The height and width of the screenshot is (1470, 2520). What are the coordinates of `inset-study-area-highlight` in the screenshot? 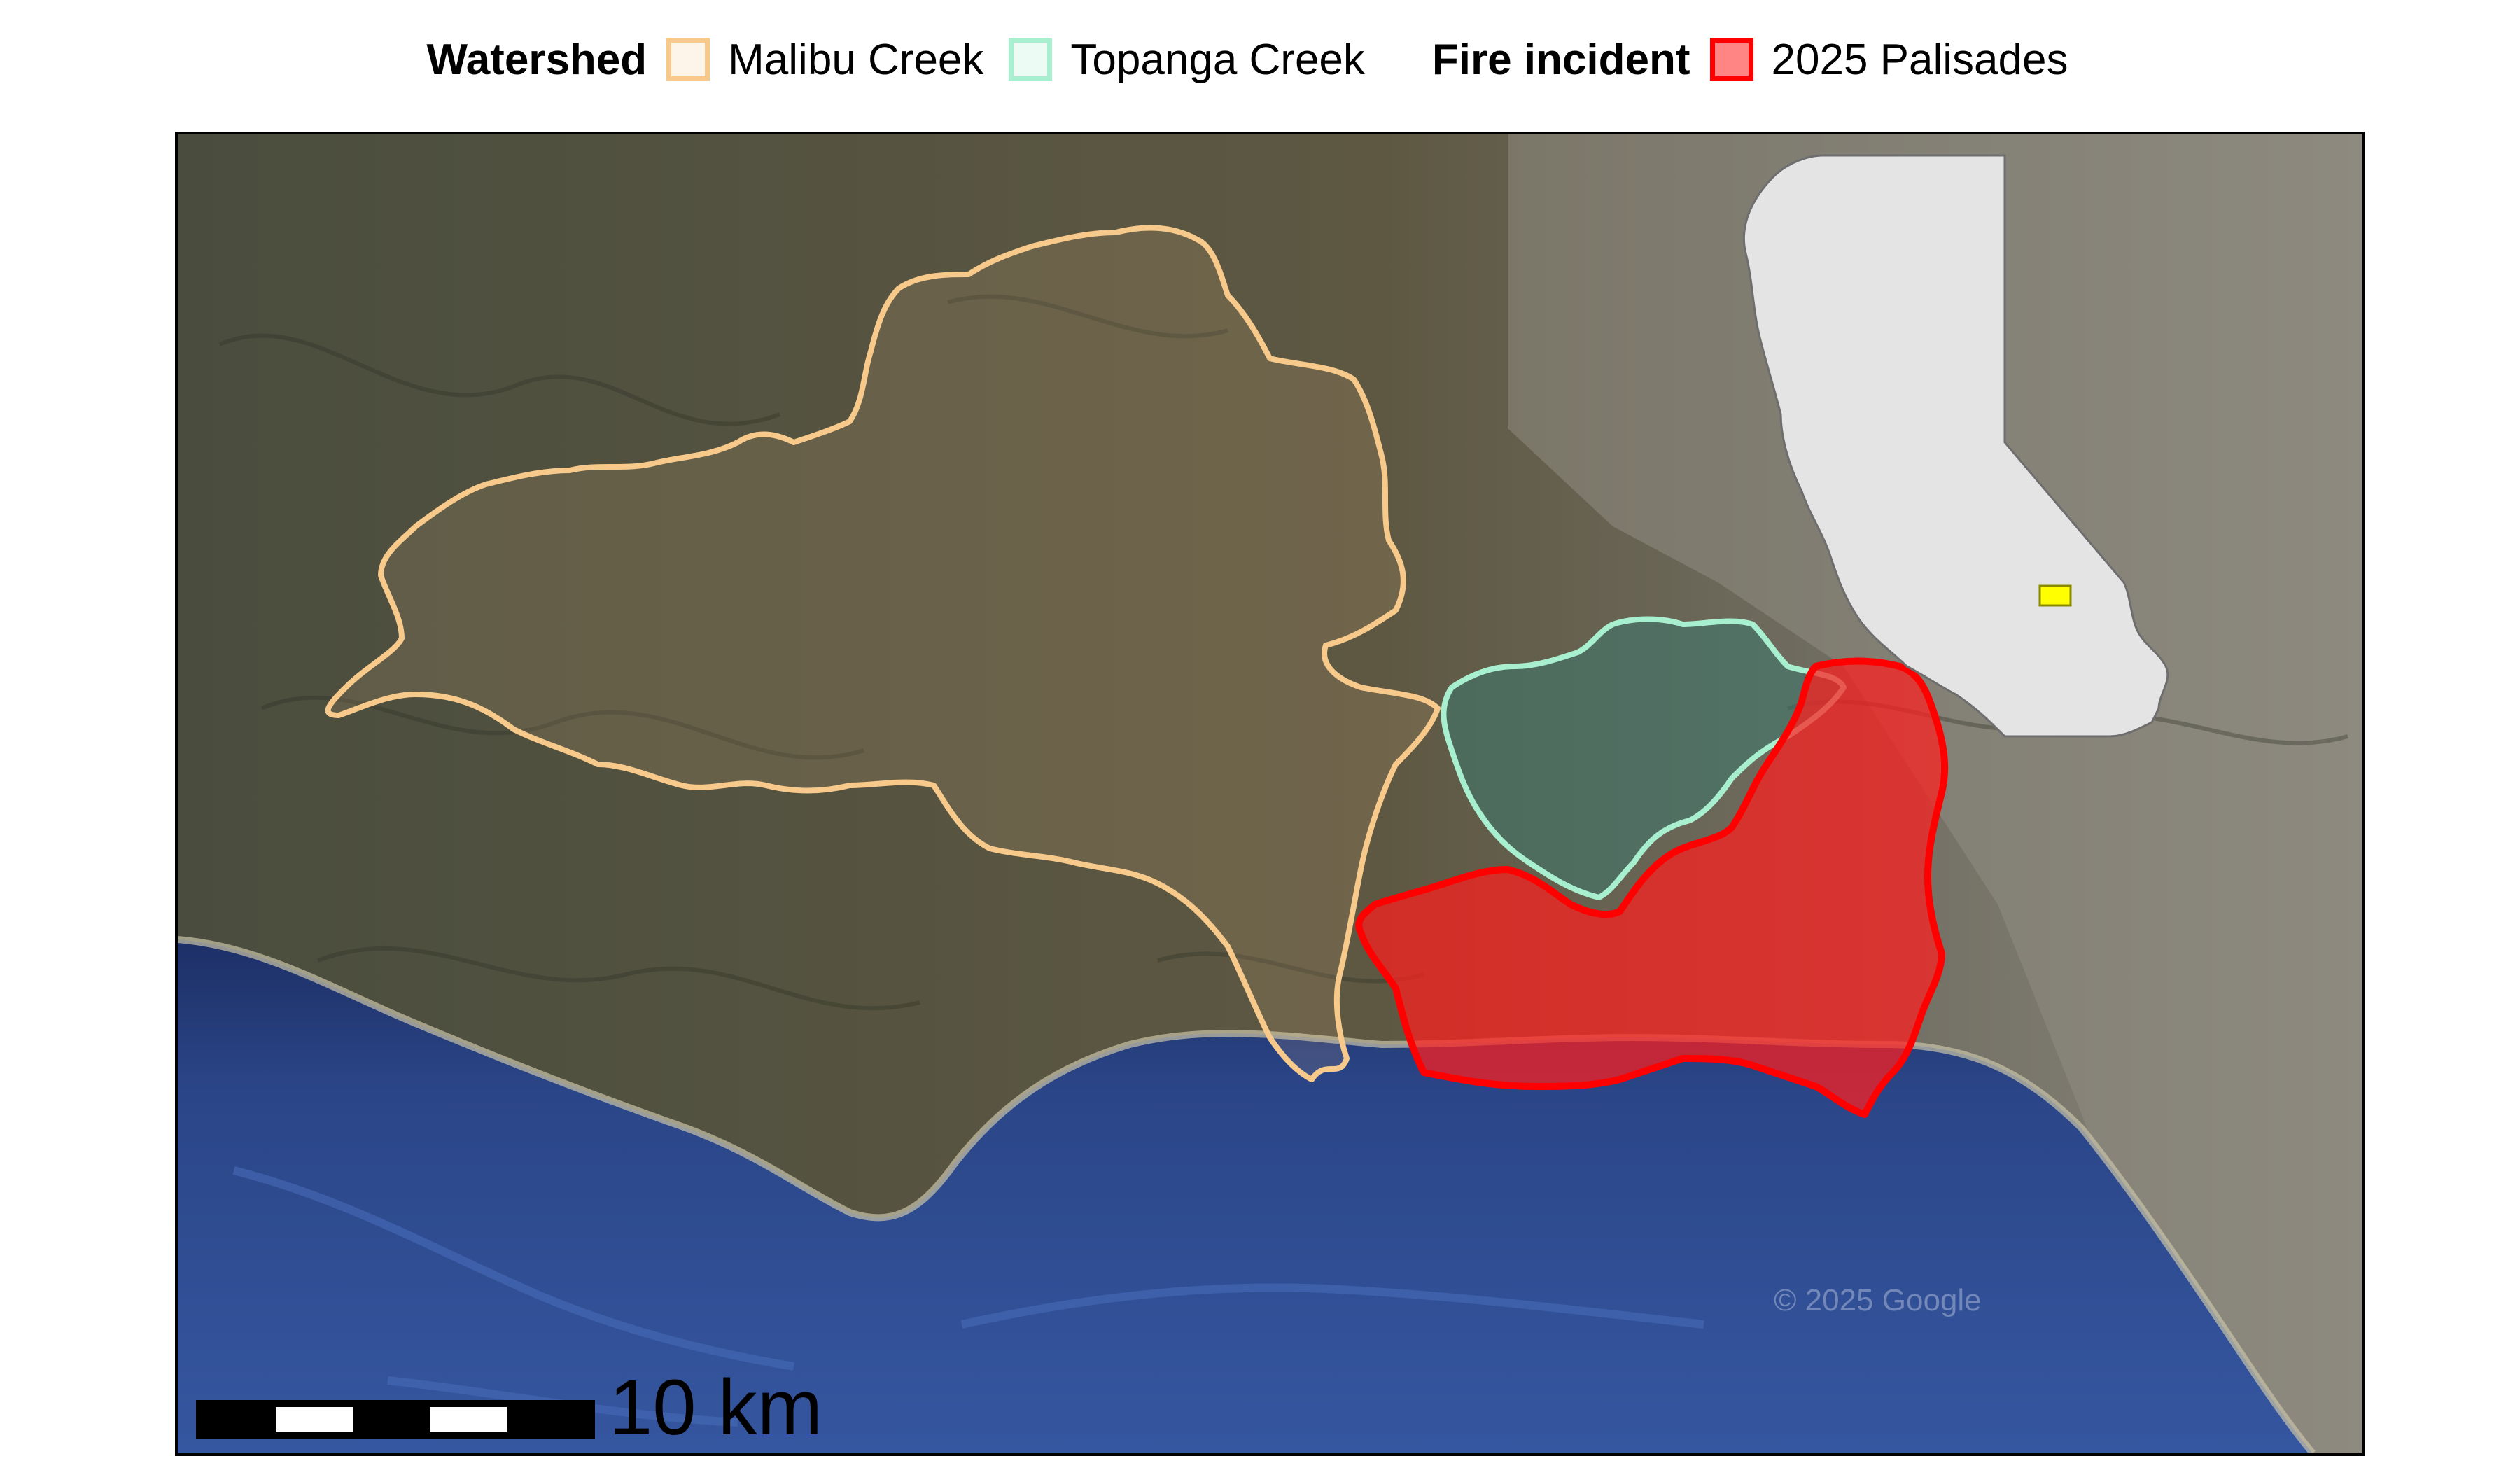 It's located at (2055, 595).